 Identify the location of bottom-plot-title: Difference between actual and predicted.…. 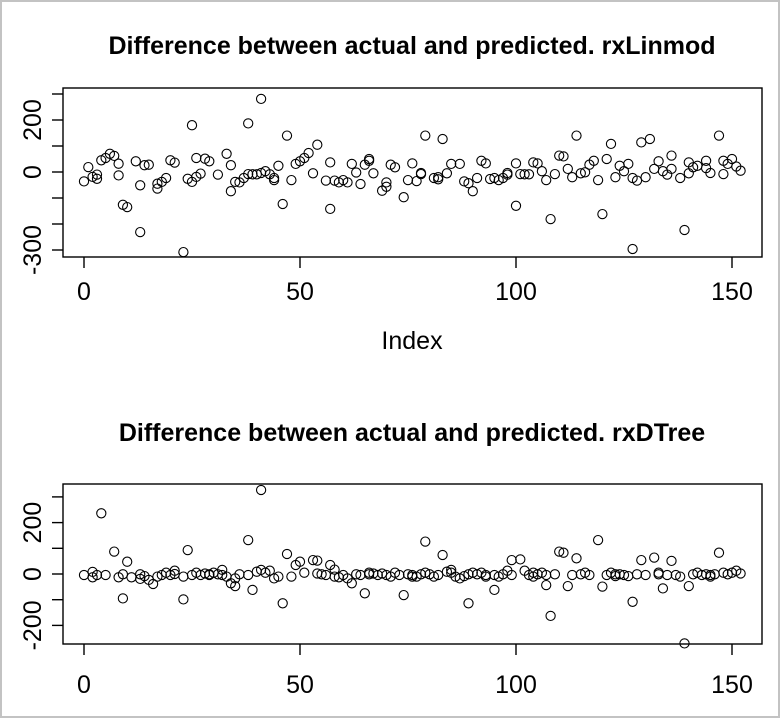
(412, 433).